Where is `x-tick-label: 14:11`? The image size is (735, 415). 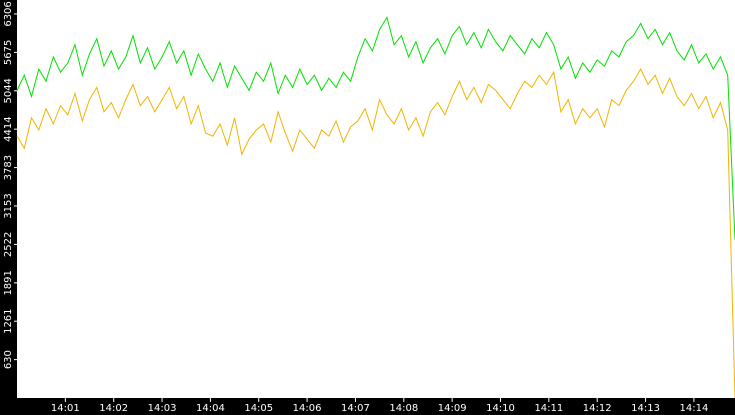 x-tick-label: 14:11 is located at coordinates (548, 408).